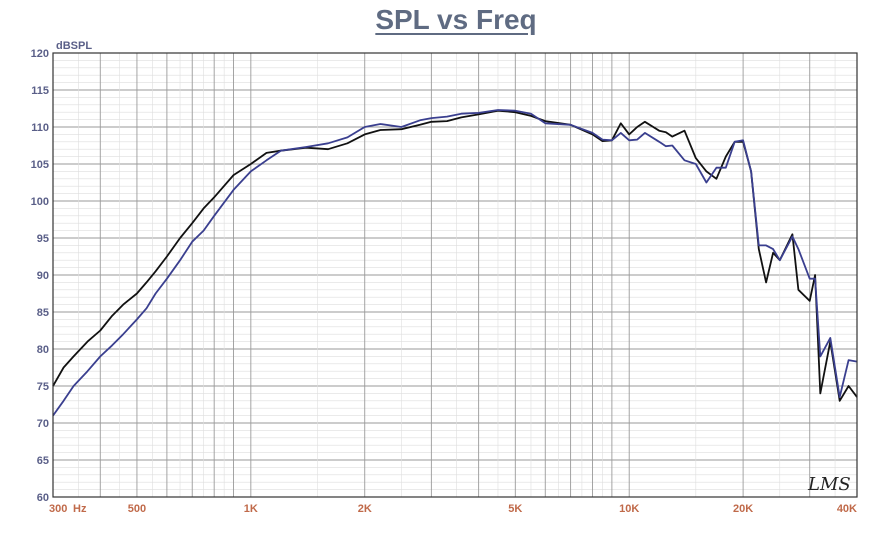 Image resolution: width=890 pixels, height=537 pixels. Describe the element at coordinates (251, 509) in the screenshot. I see `x-tick-label: 1K` at that location.